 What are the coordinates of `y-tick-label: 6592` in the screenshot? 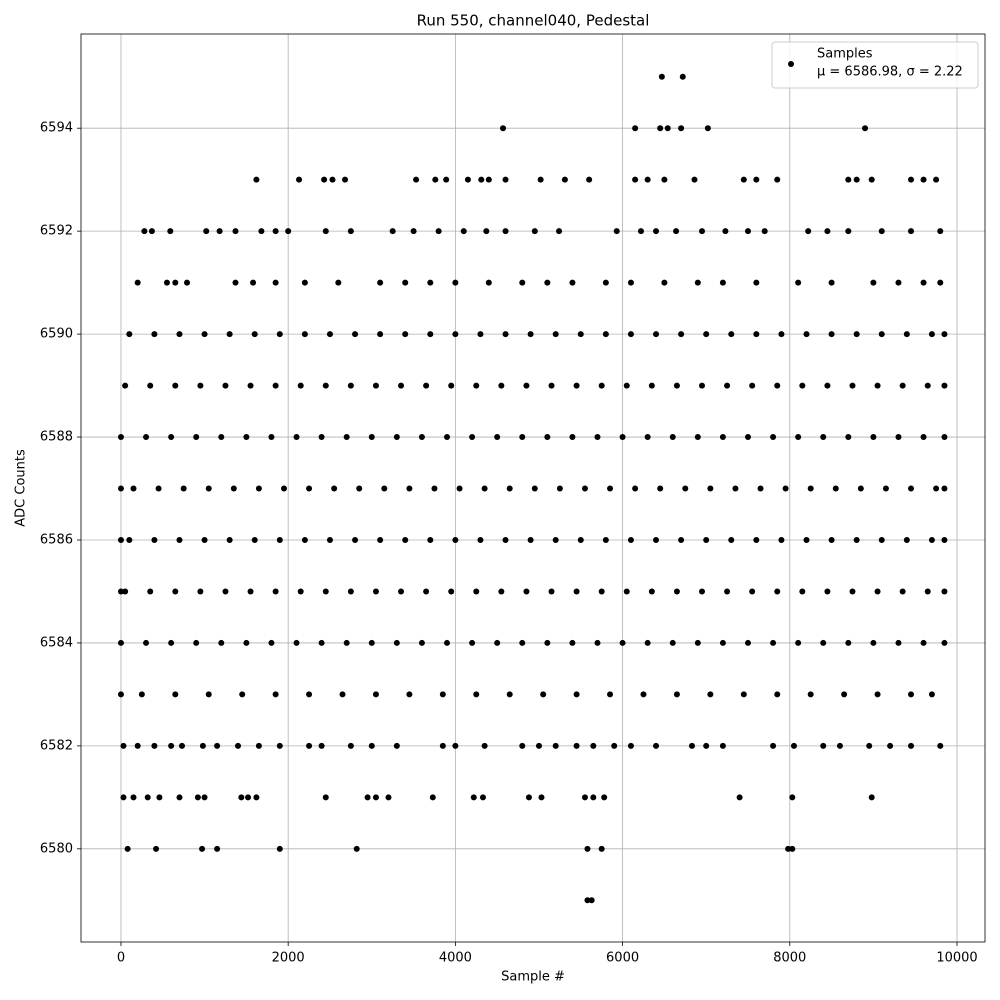 It's located at (56, 231).